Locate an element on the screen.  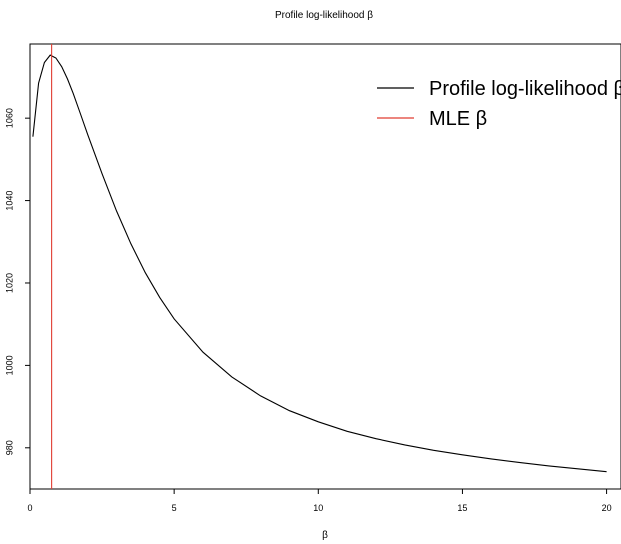
x-tick-label: 5 is located at coordinates (174, 508).